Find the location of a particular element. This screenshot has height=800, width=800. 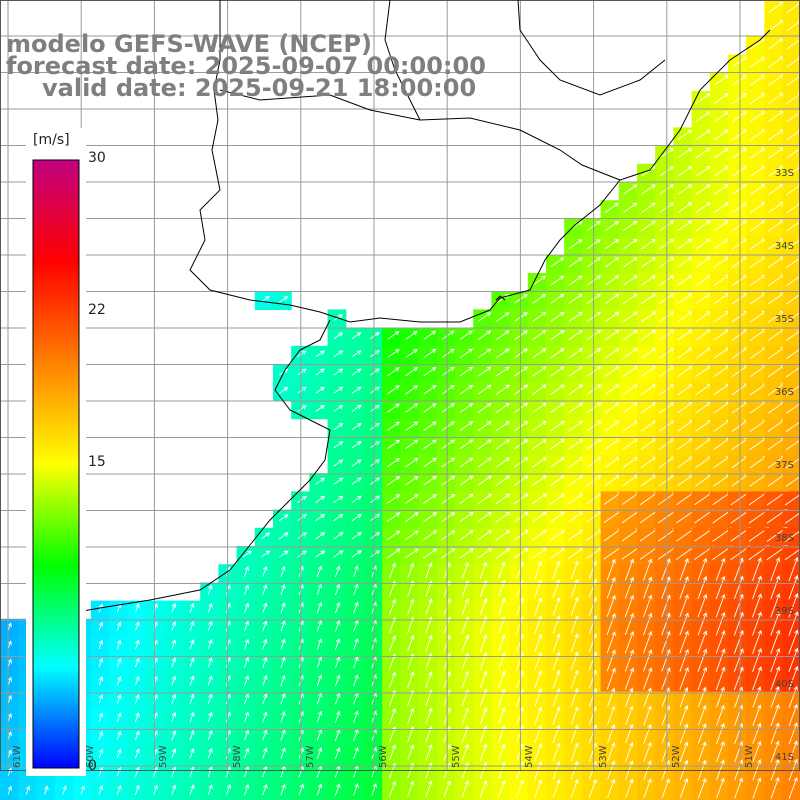

longitude-label: 54W is located at coordinates (530, 756).